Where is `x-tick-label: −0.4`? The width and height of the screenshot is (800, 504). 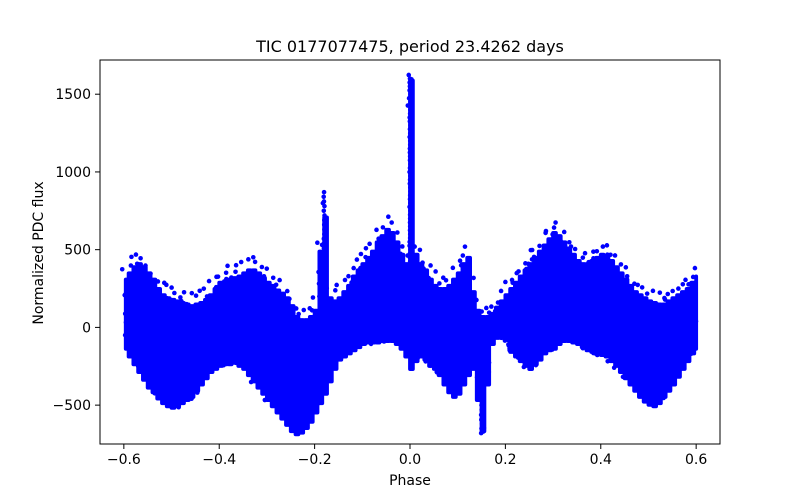
x-tick-label: −0.4 is located at coordinates (219, 460).